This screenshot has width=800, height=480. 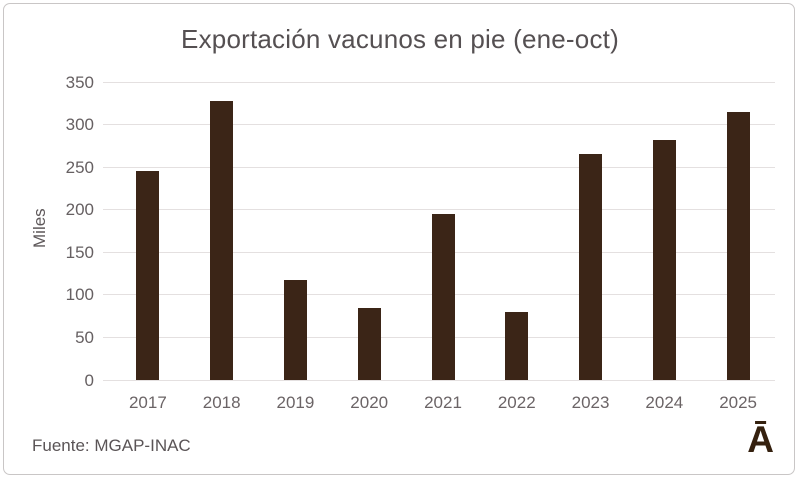 What do you see at coordinates (222, 240) in the screenshot?
I see `bar-2018` at bounding box center [222, 240].